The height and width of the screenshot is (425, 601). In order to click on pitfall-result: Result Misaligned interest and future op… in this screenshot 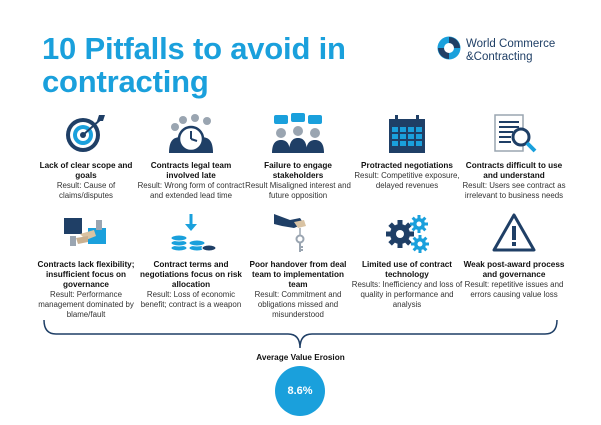, I will do `click(298, 190)`.